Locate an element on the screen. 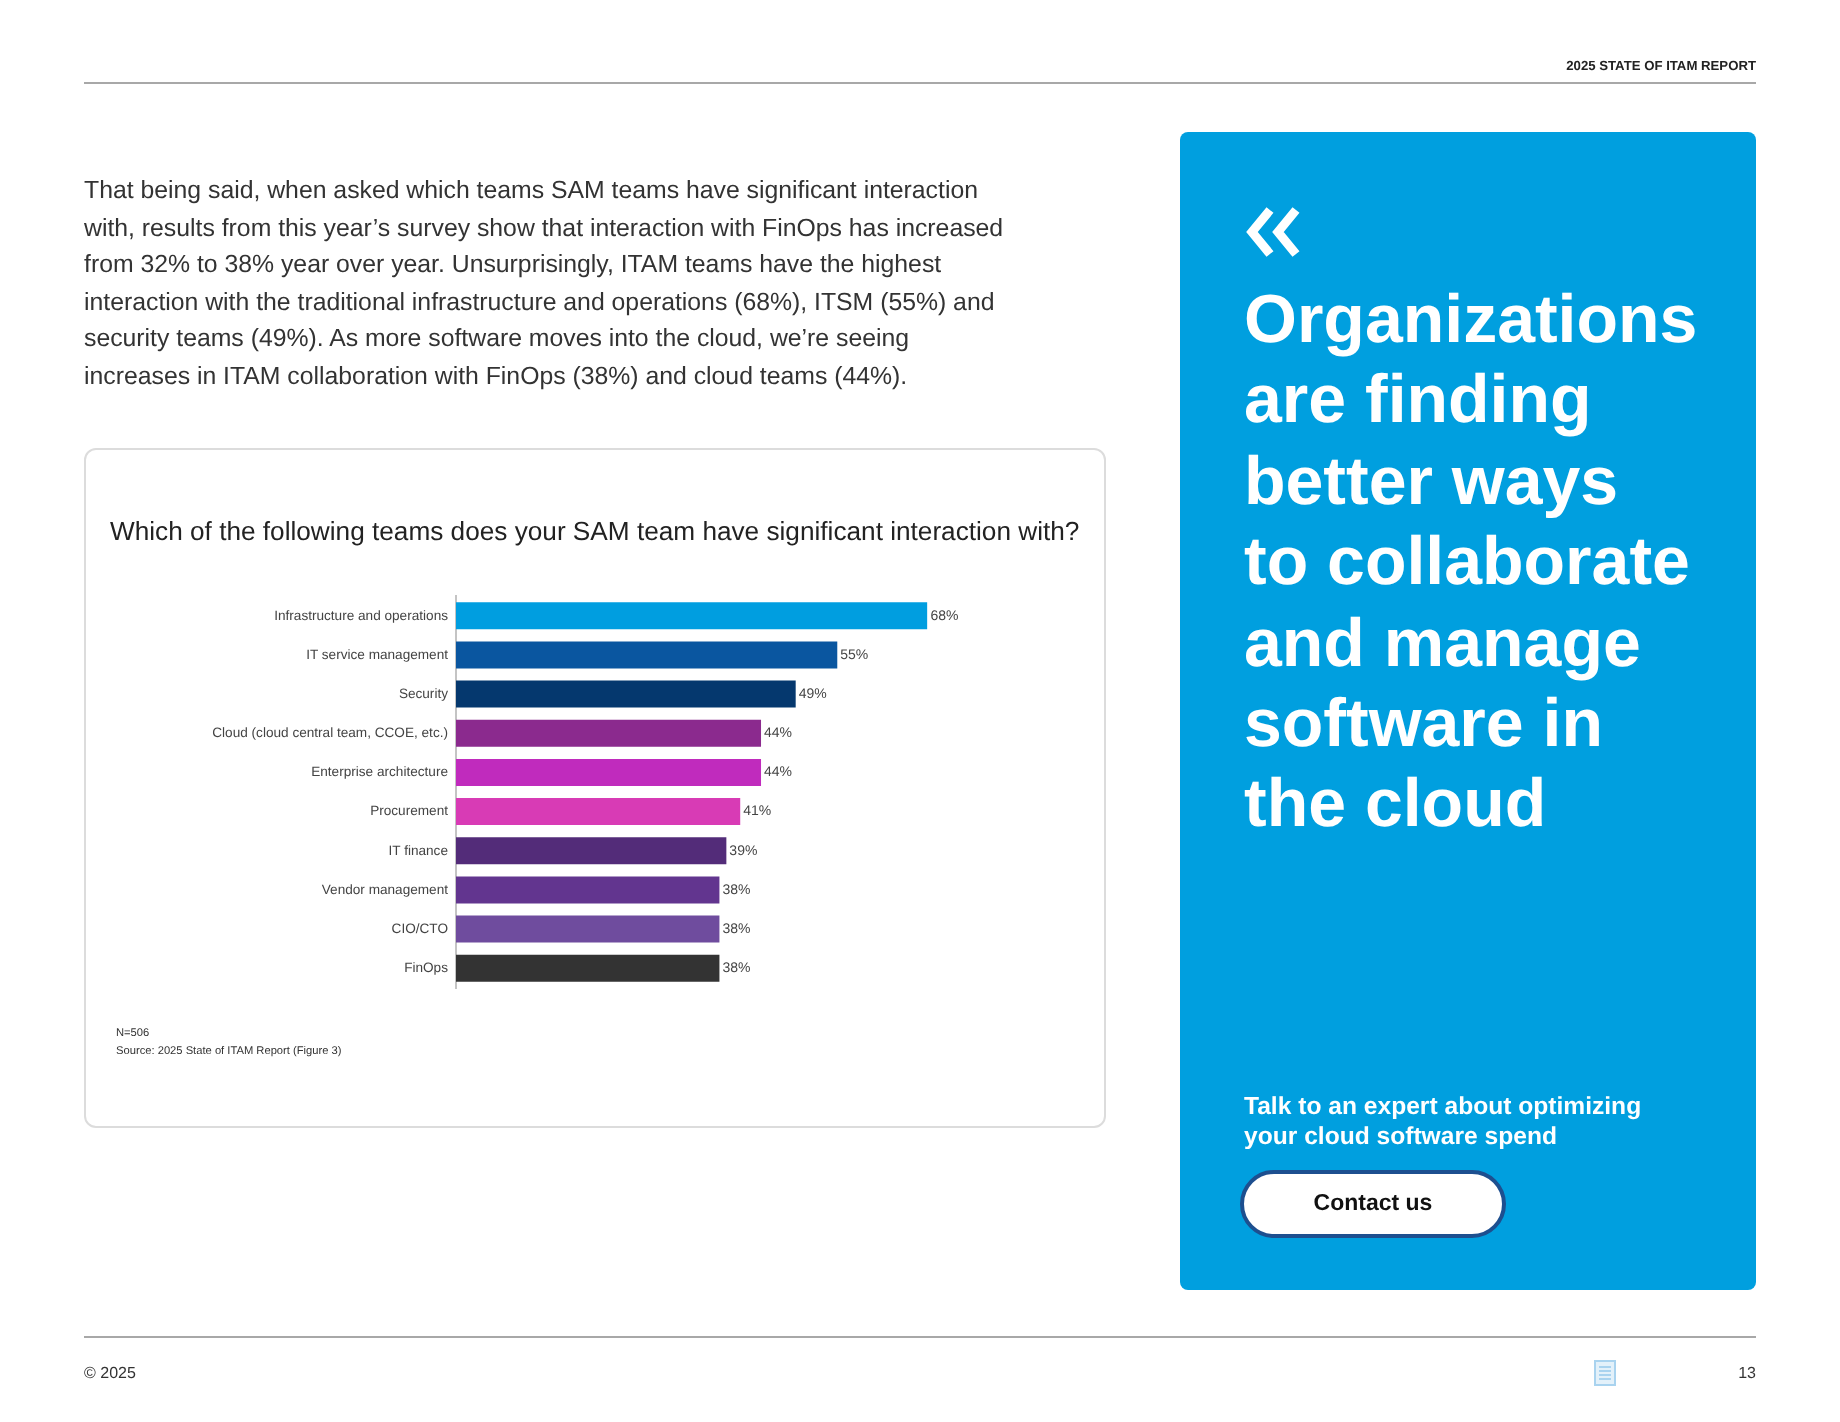 The width and height of the screenshot is (1840, 1422). chart-title: Which of the following teams does your SAM team have significant interaction with? is located at coordinates (595, 531).